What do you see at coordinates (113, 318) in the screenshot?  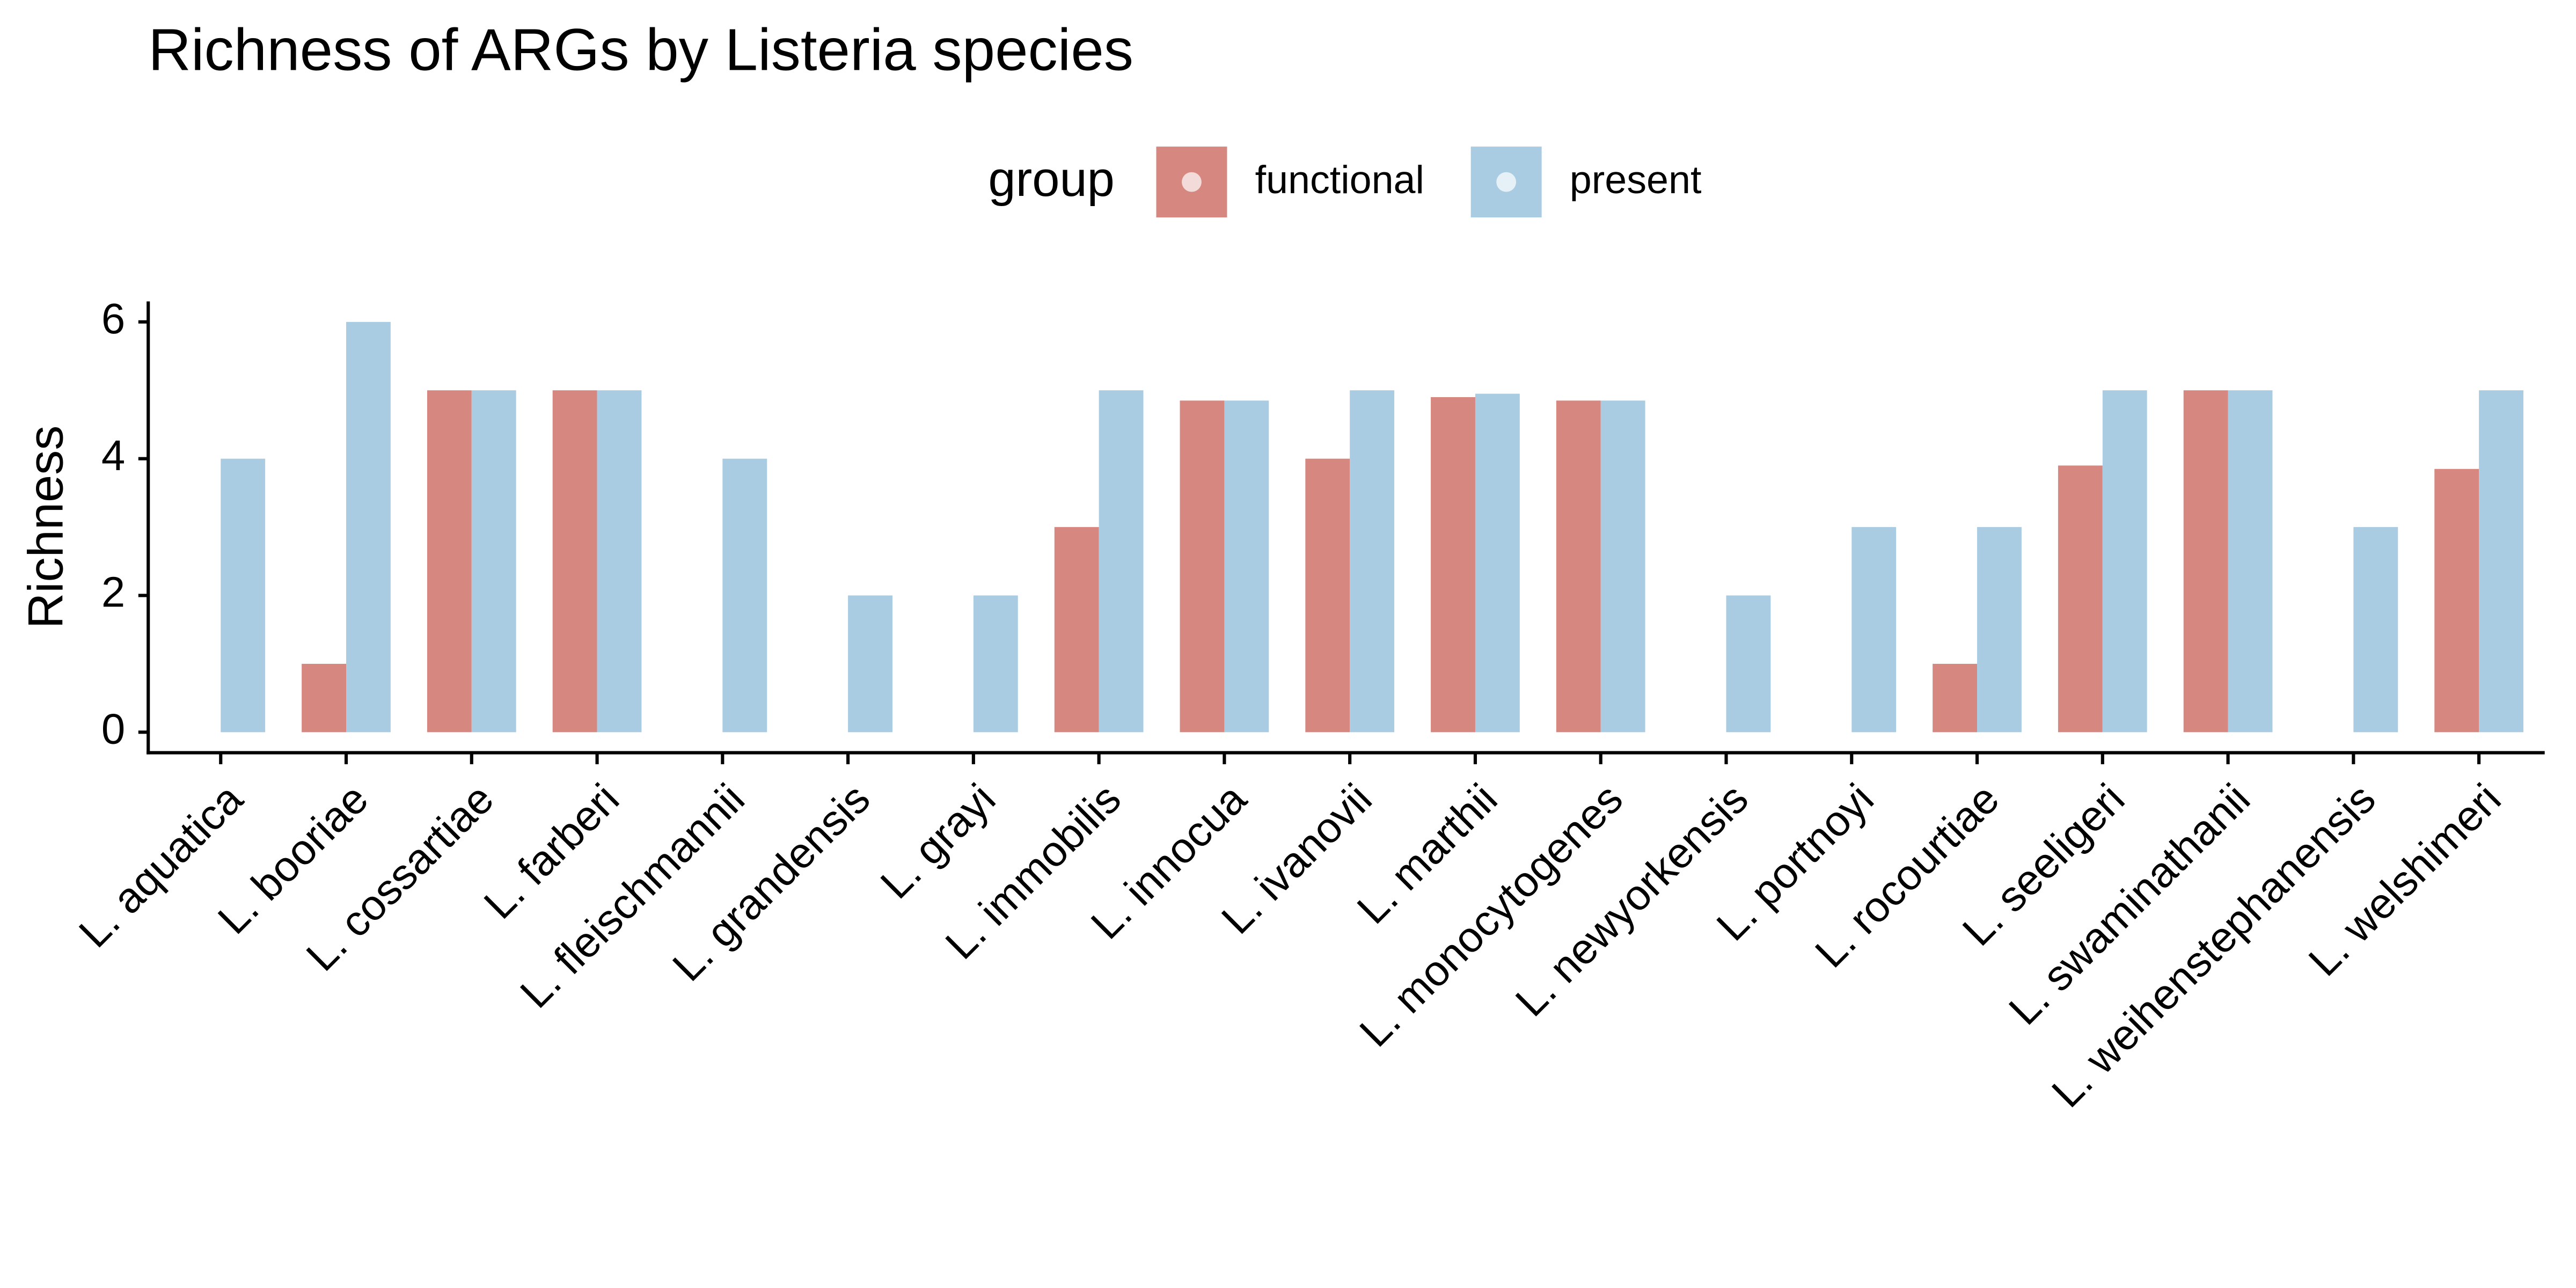 I see `y-tick-label: 6` at bounding box center [113, 318].